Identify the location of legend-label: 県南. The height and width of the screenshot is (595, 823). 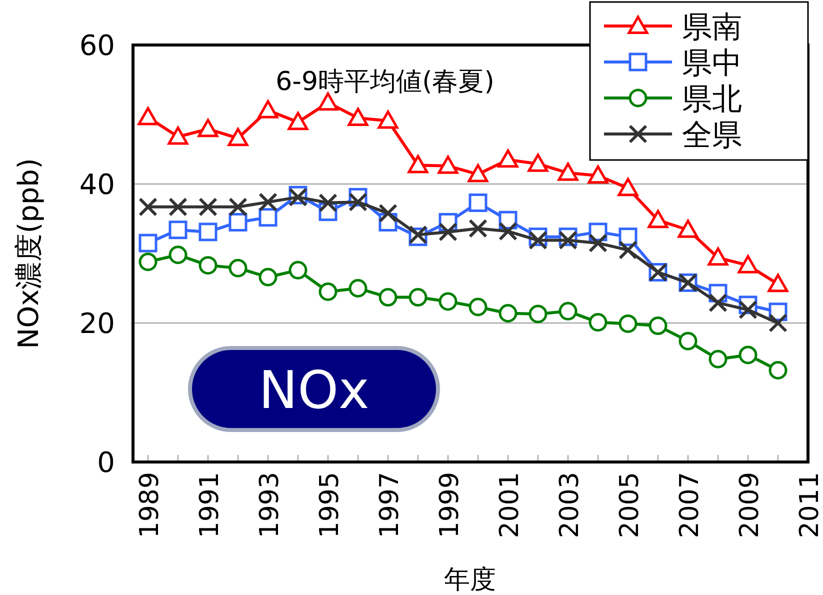
(712, 27).